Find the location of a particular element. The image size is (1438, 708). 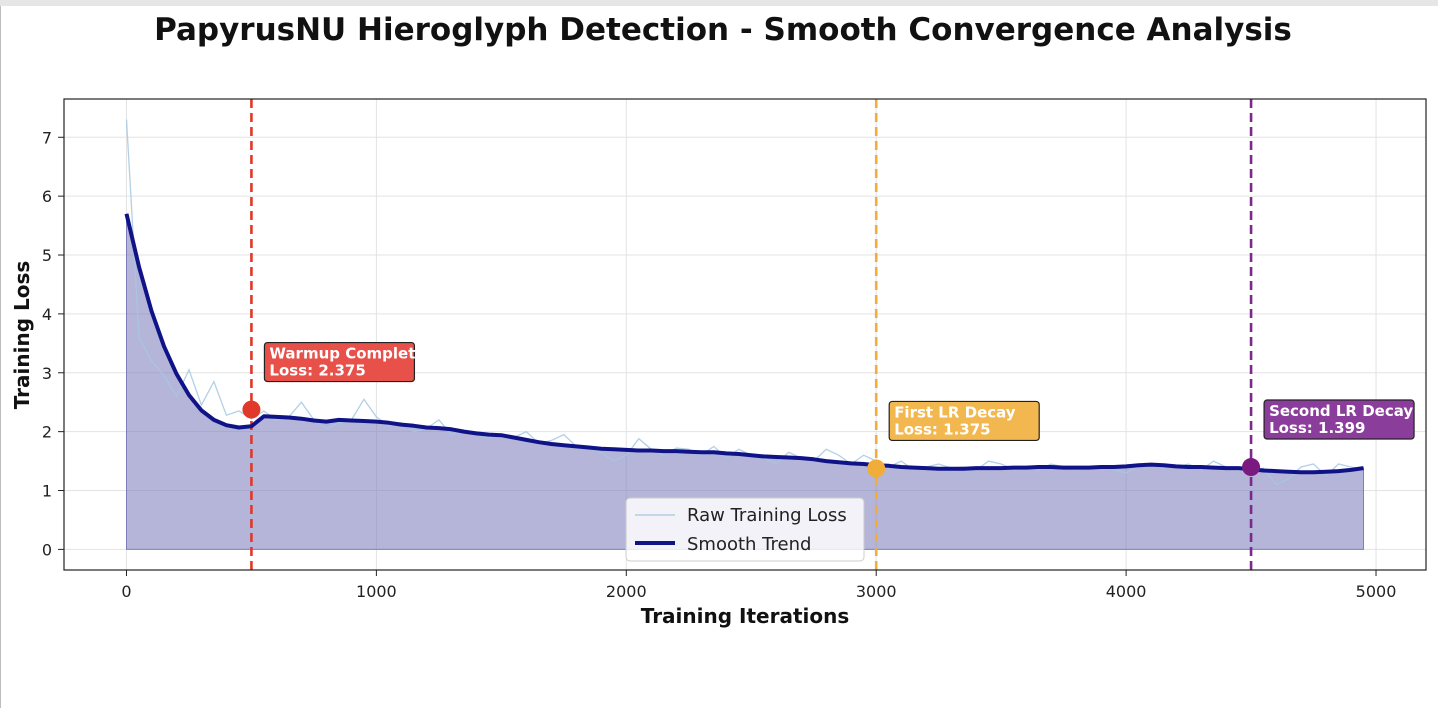

y-tick-label: 6 is located at coordinates (47, 196).